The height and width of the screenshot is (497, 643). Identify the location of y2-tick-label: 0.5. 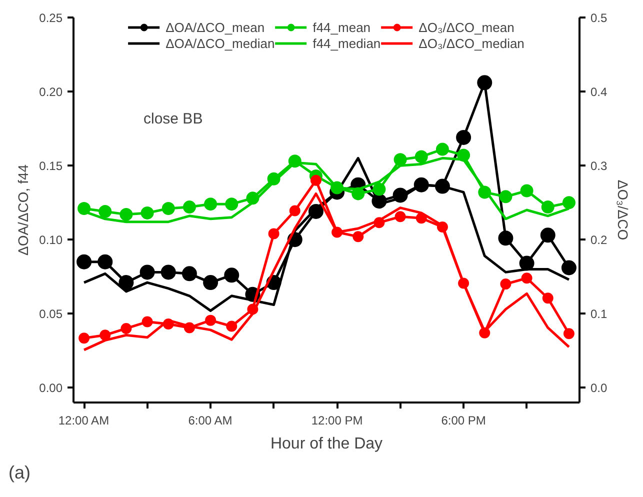
(599, 18).